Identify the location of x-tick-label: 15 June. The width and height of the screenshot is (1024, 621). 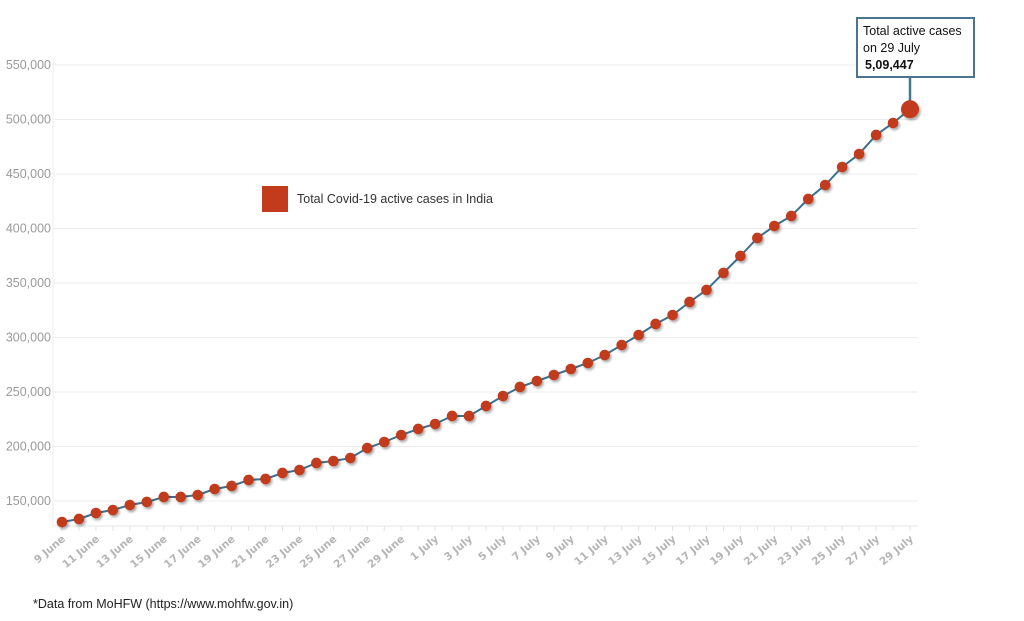
(149, 552).